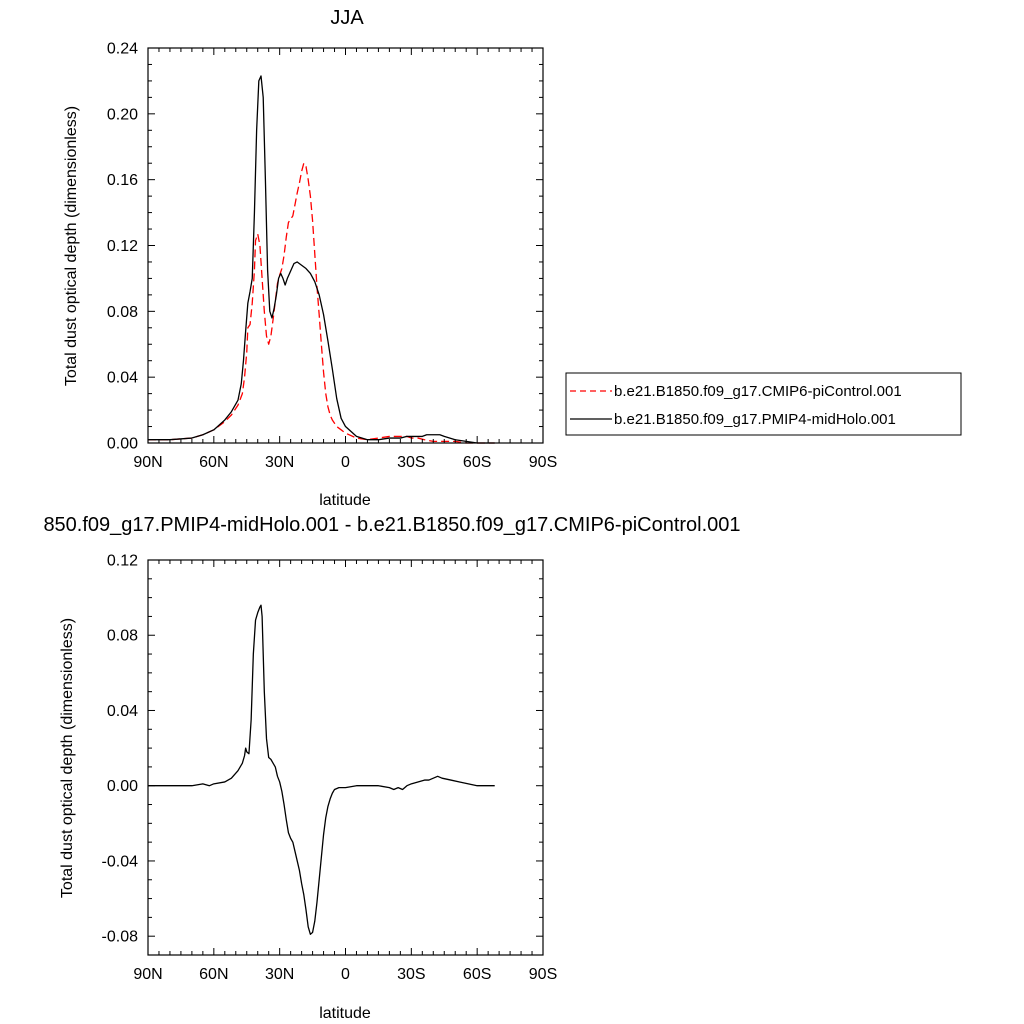 The image size is (1024, 1024). I want to click on y-tick-label: -0.08, so click(120, 937).